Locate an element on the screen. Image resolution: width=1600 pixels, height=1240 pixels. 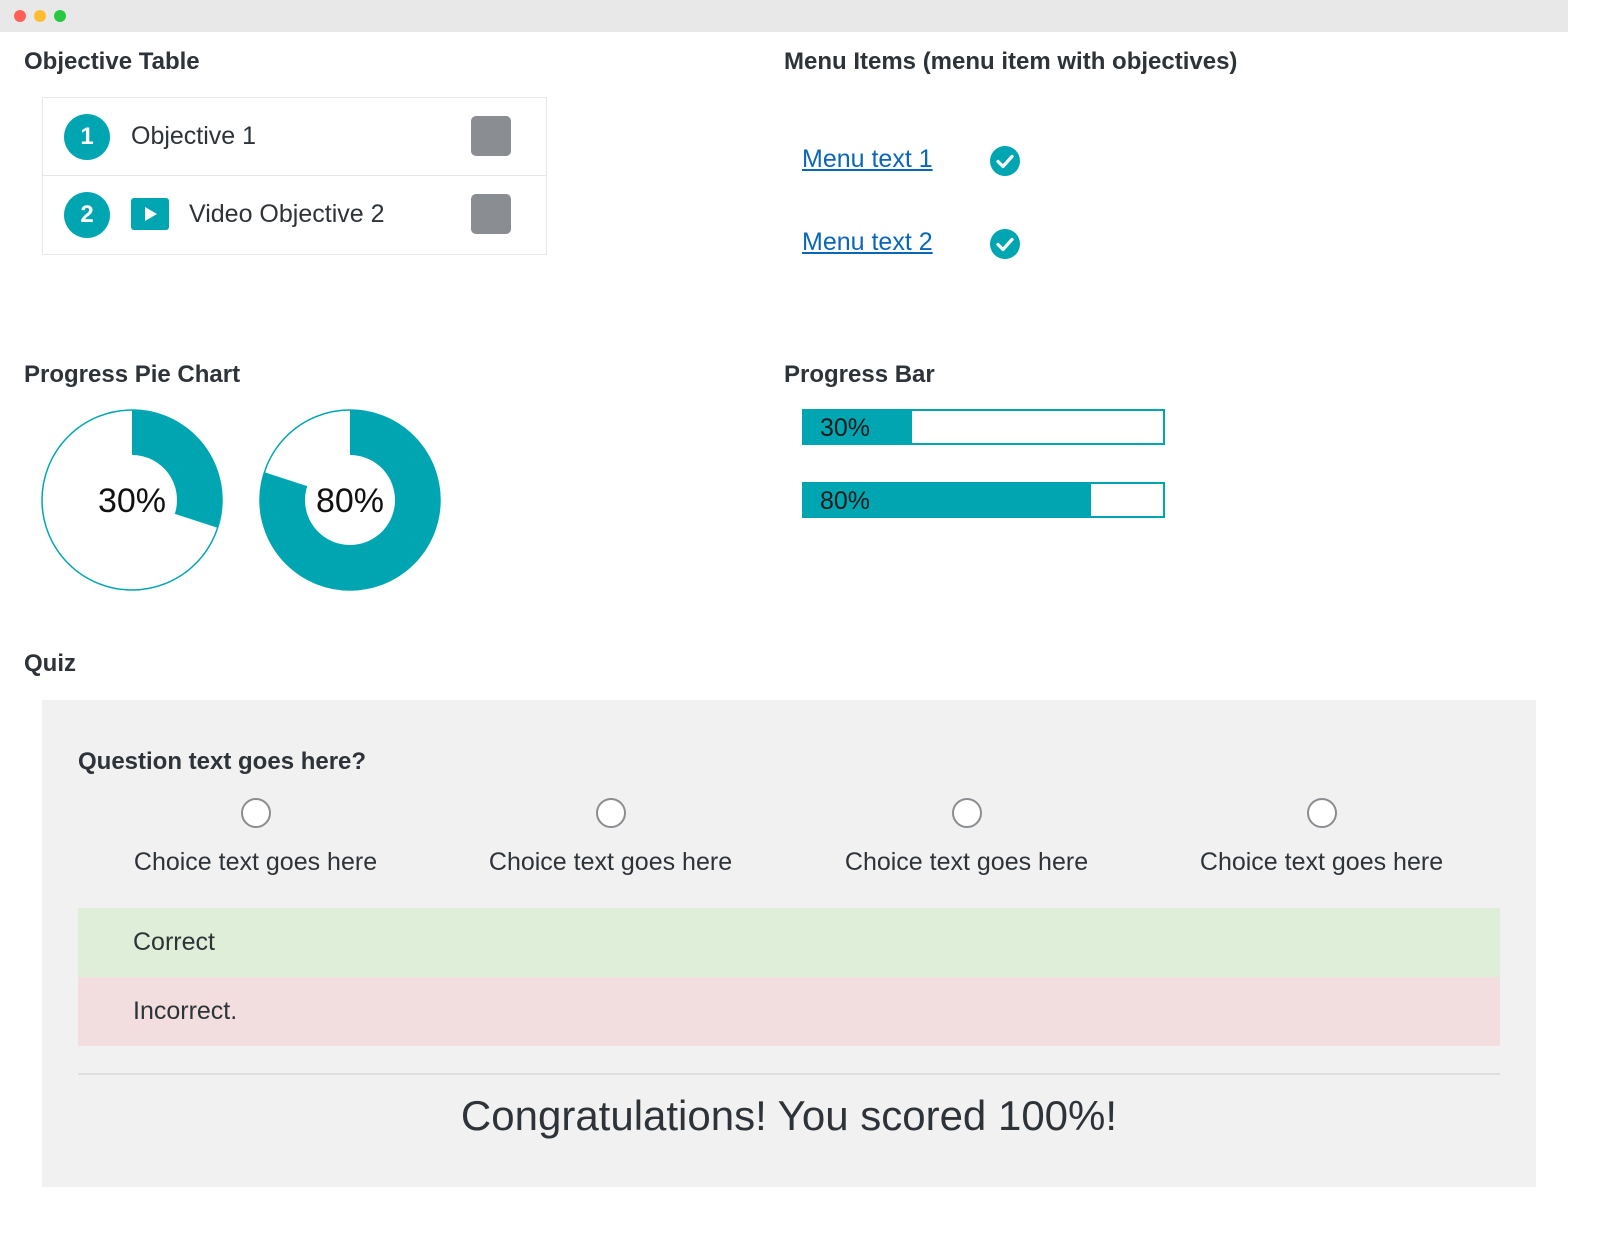
menu-link-1: Menu text 1 is located at coordinates (867, 159).